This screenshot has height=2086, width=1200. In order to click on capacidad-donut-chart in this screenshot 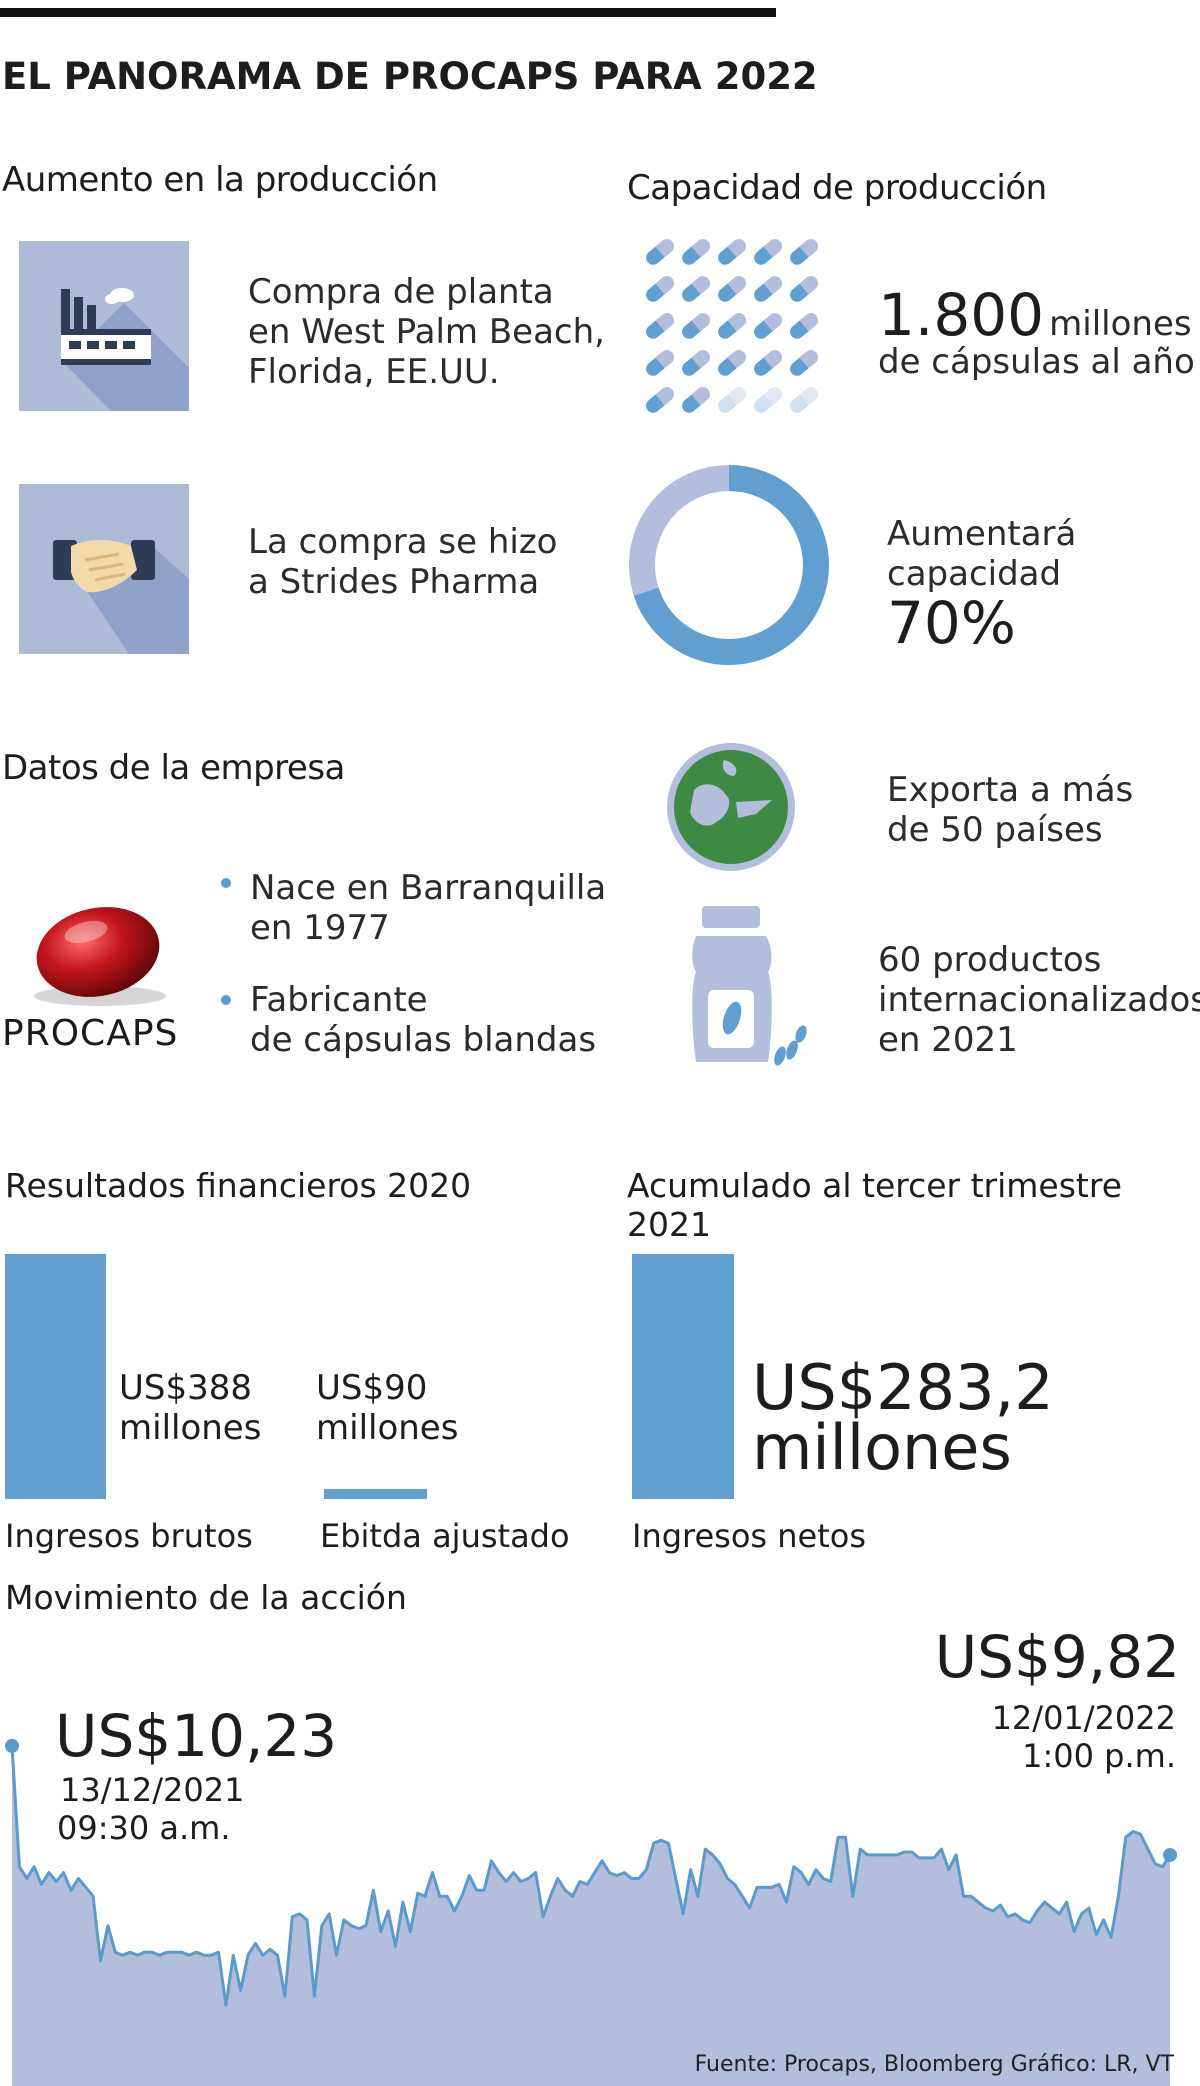, I will do `click(729, 565)`.